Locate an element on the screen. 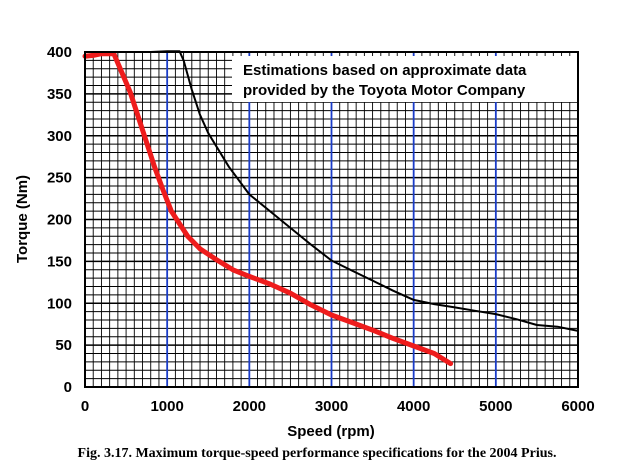 The width and height of the screenshot is (630, 469). annotation-line-1: Estimations based on approximate data is located at coordinates (385, 70).